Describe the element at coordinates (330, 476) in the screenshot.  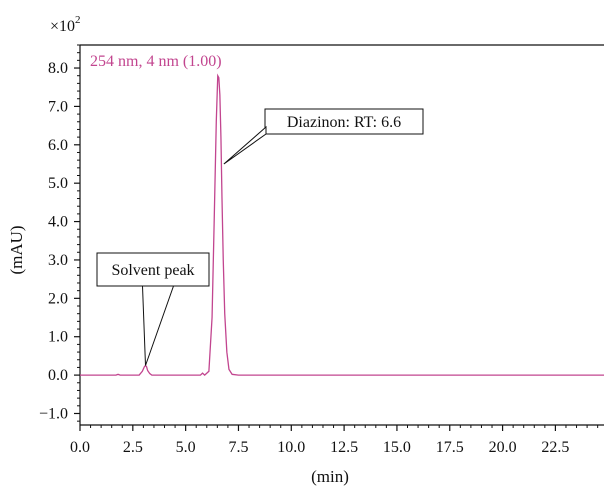
I see `x-axis-title: (min)` at that location.